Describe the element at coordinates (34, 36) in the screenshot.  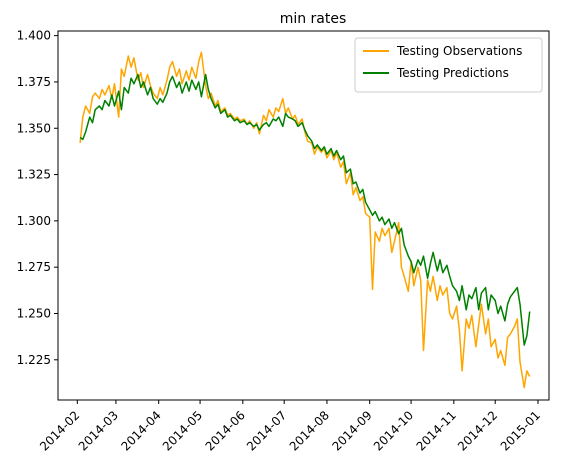
I see `y-tick-label: 1.400` at that location.